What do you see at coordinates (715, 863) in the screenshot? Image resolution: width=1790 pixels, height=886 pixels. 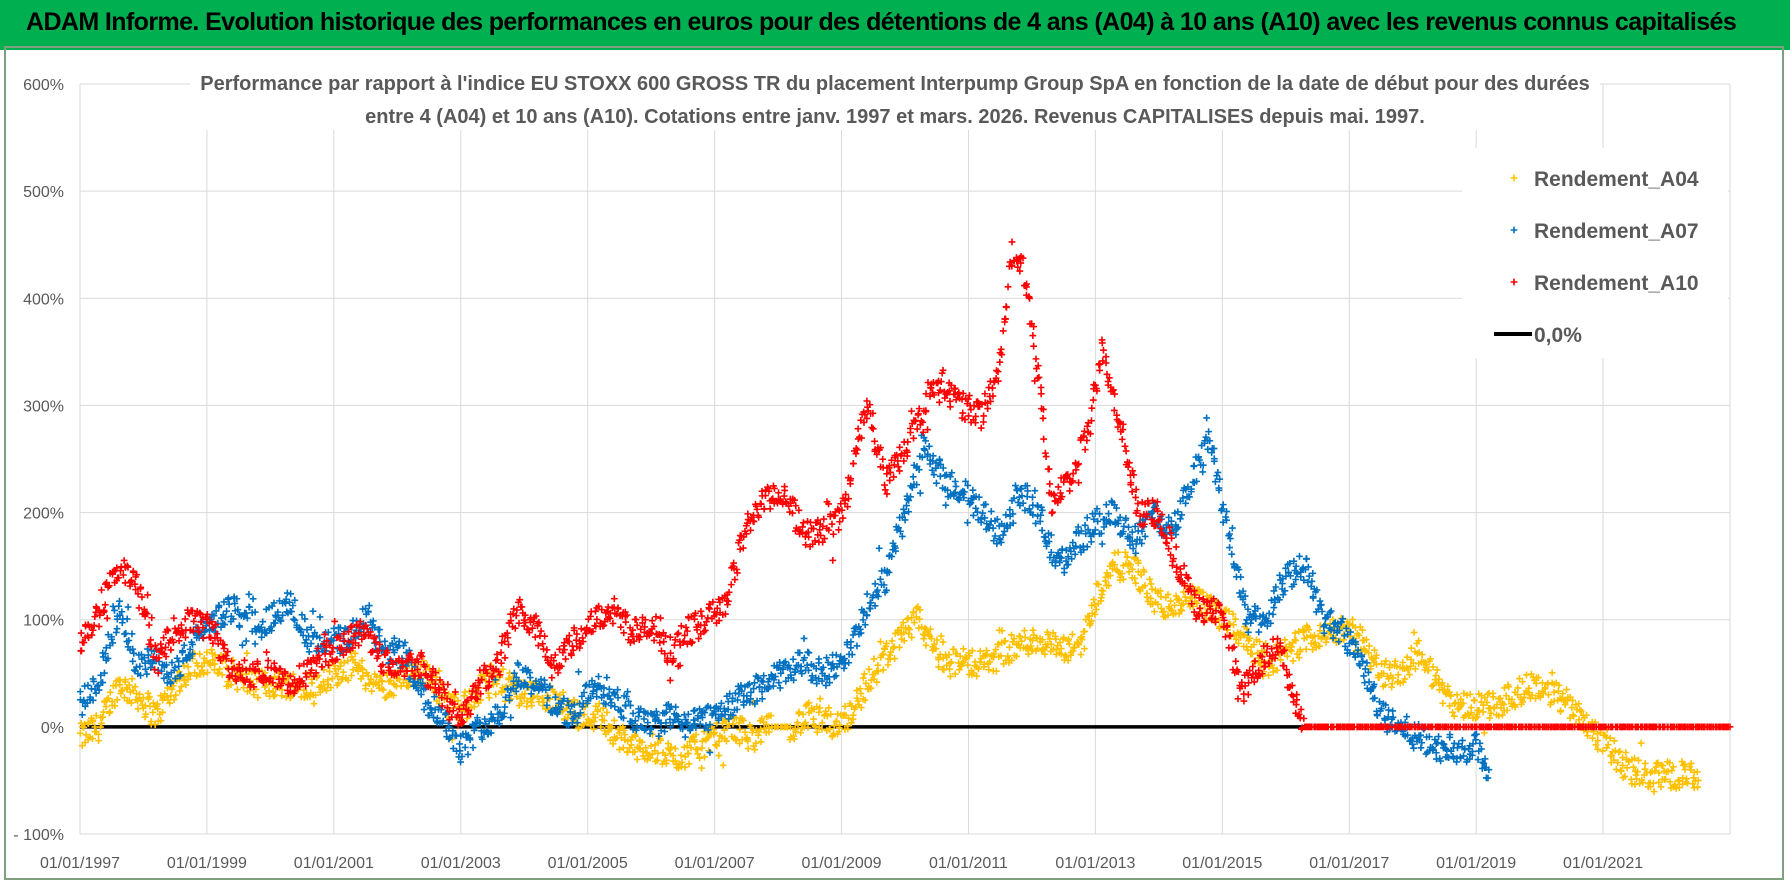 I see `x-tick-label: 01/01/2007` at bounding box center [715, 863].